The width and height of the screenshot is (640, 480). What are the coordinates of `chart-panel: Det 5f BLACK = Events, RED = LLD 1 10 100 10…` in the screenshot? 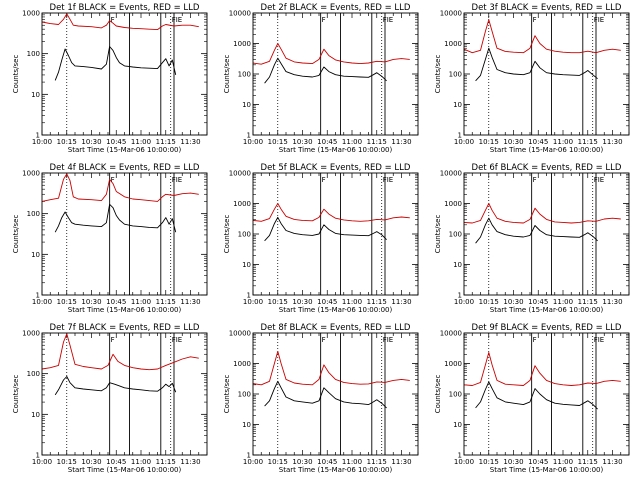 It's located at (321, 238).